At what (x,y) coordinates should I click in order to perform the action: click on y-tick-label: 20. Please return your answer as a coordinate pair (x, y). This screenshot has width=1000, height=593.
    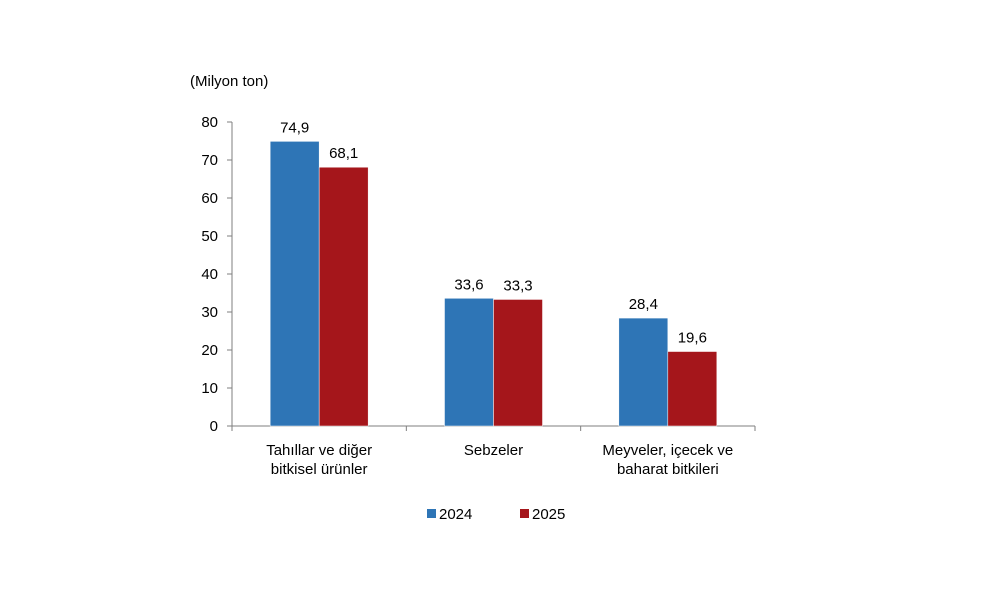
    Looking at the image, I should click on (209, 350).